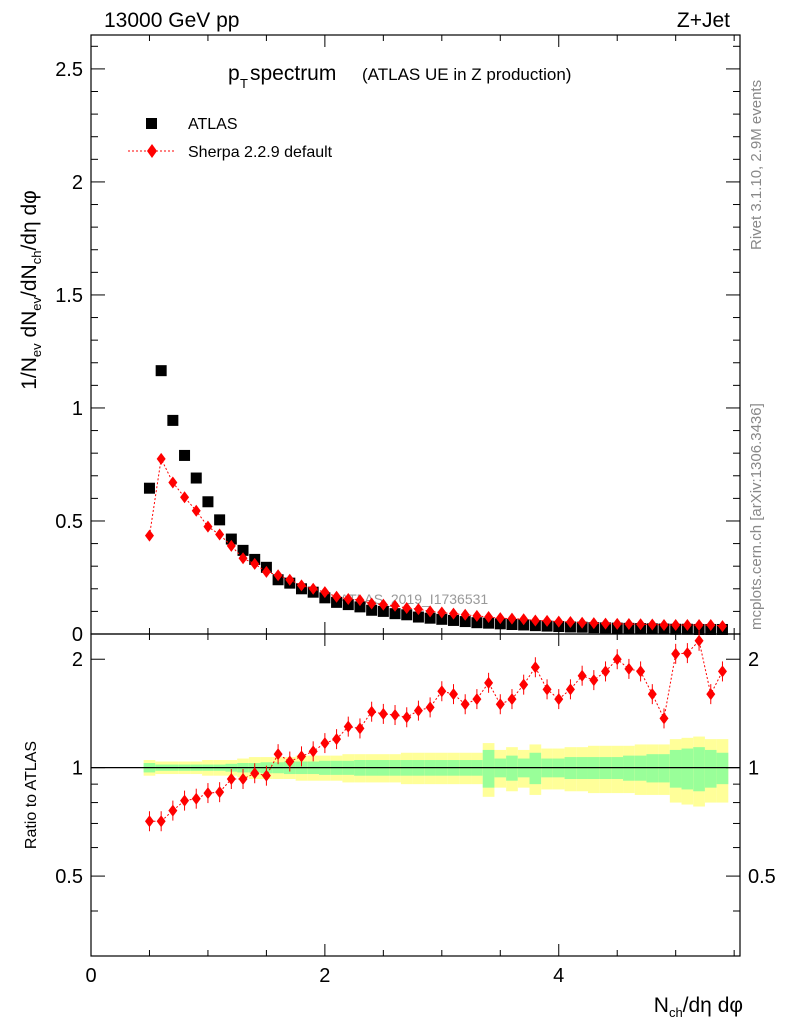  What do you see at coordinates (69, 296) in the screenshot?
I see `y-tick-label-top: 1.5` at bounding box center [69, 296].